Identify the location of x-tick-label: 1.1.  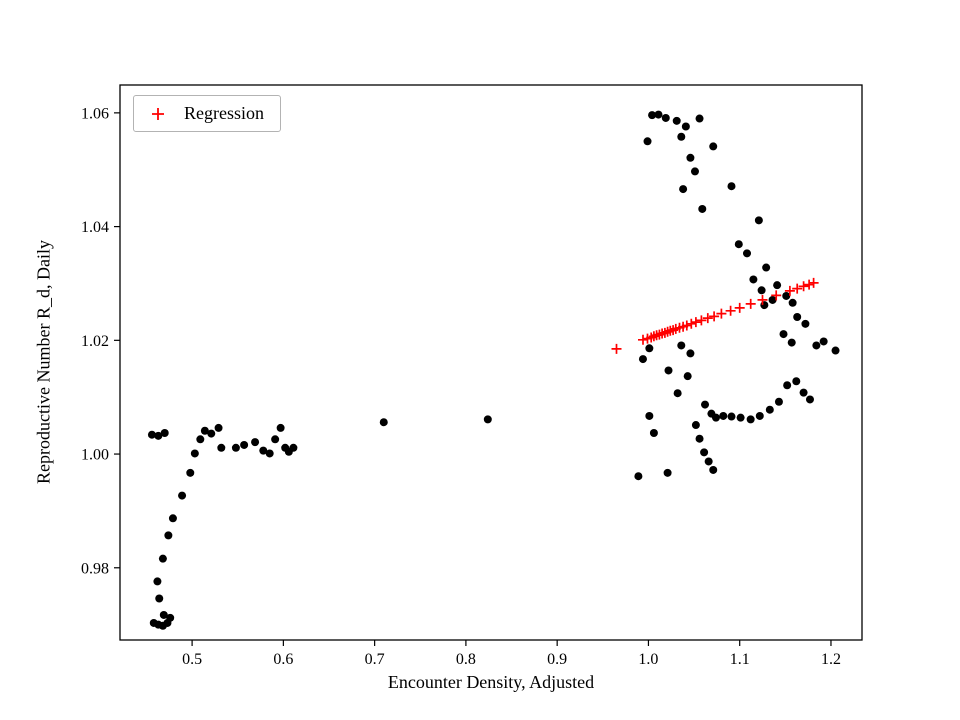
(740, 659).